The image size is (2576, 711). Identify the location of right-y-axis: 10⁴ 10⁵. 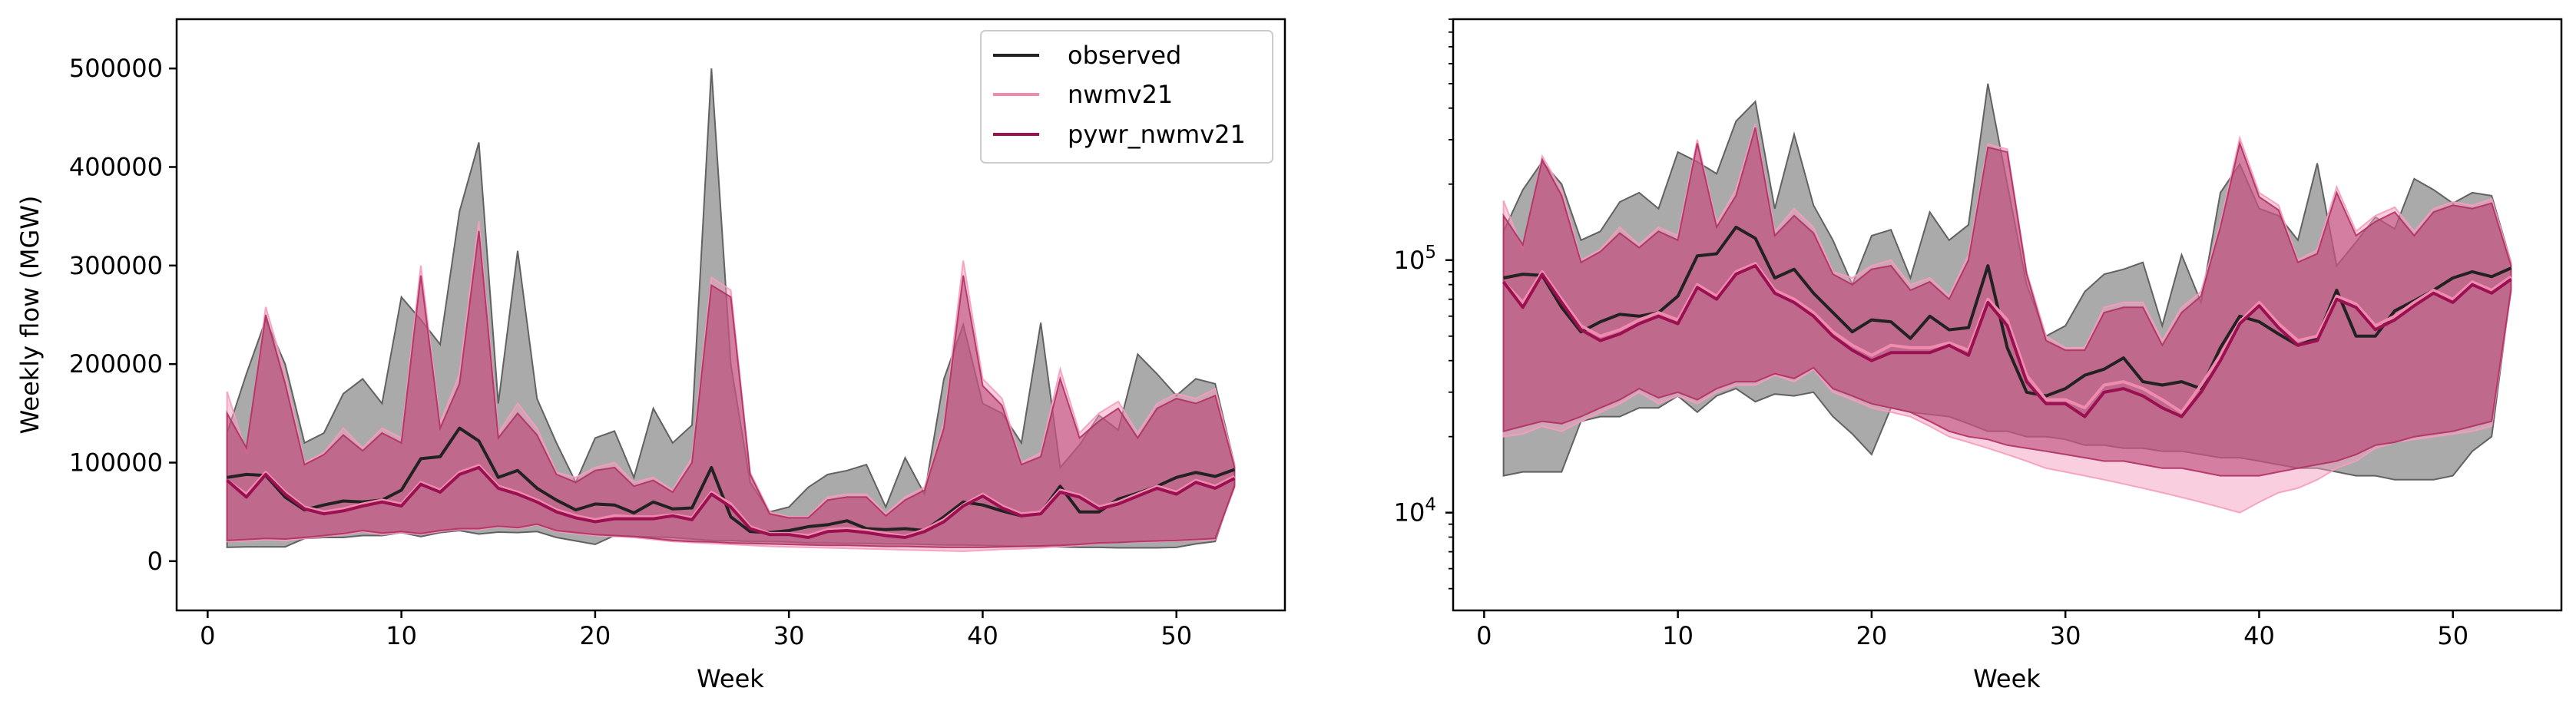
(1423, 304).